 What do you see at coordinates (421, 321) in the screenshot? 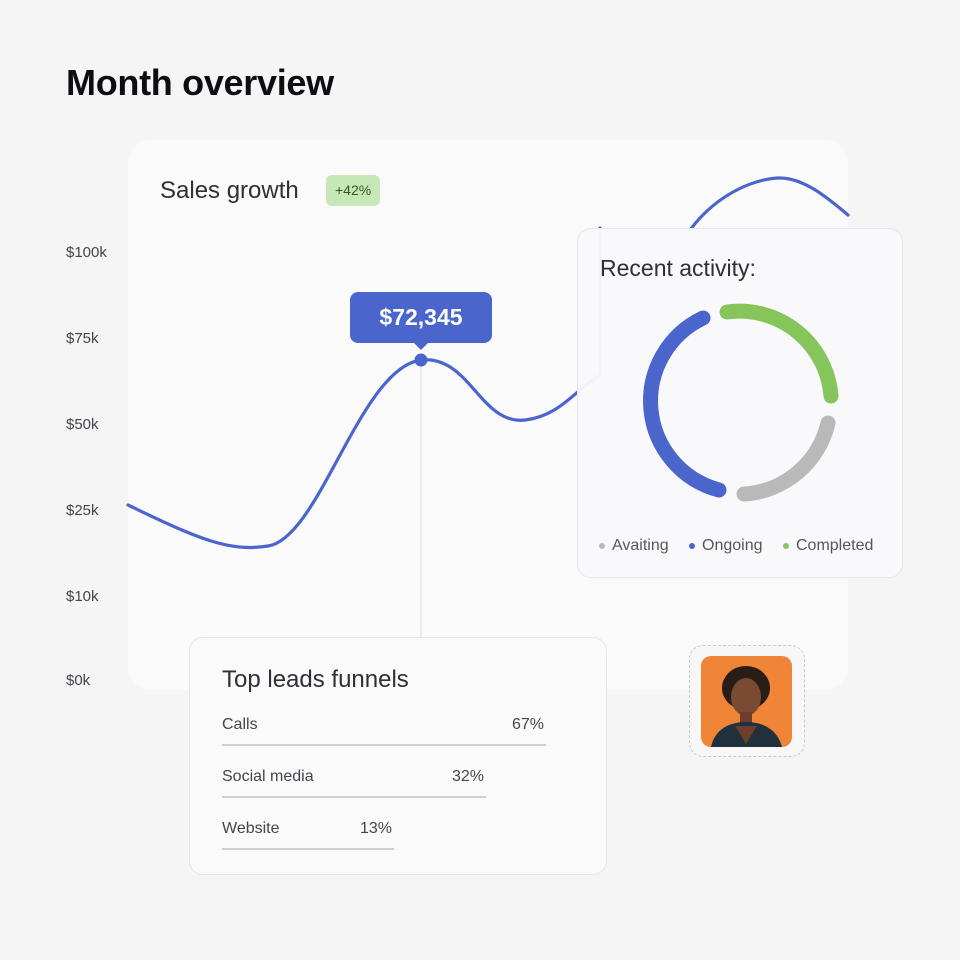
I see `value-tooltip: $72,345` at bounding box center [421, 321].